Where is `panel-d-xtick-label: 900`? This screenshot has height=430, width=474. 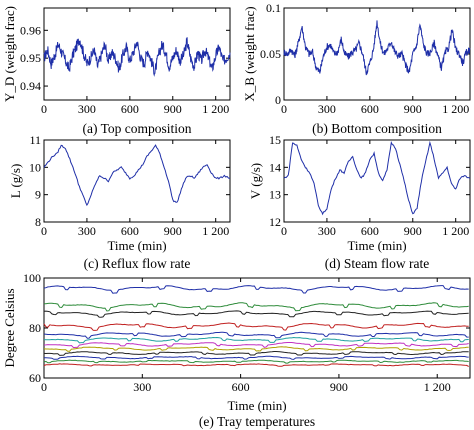
panel-d-xtick-label: 900 is located at coordinates (413, 231).